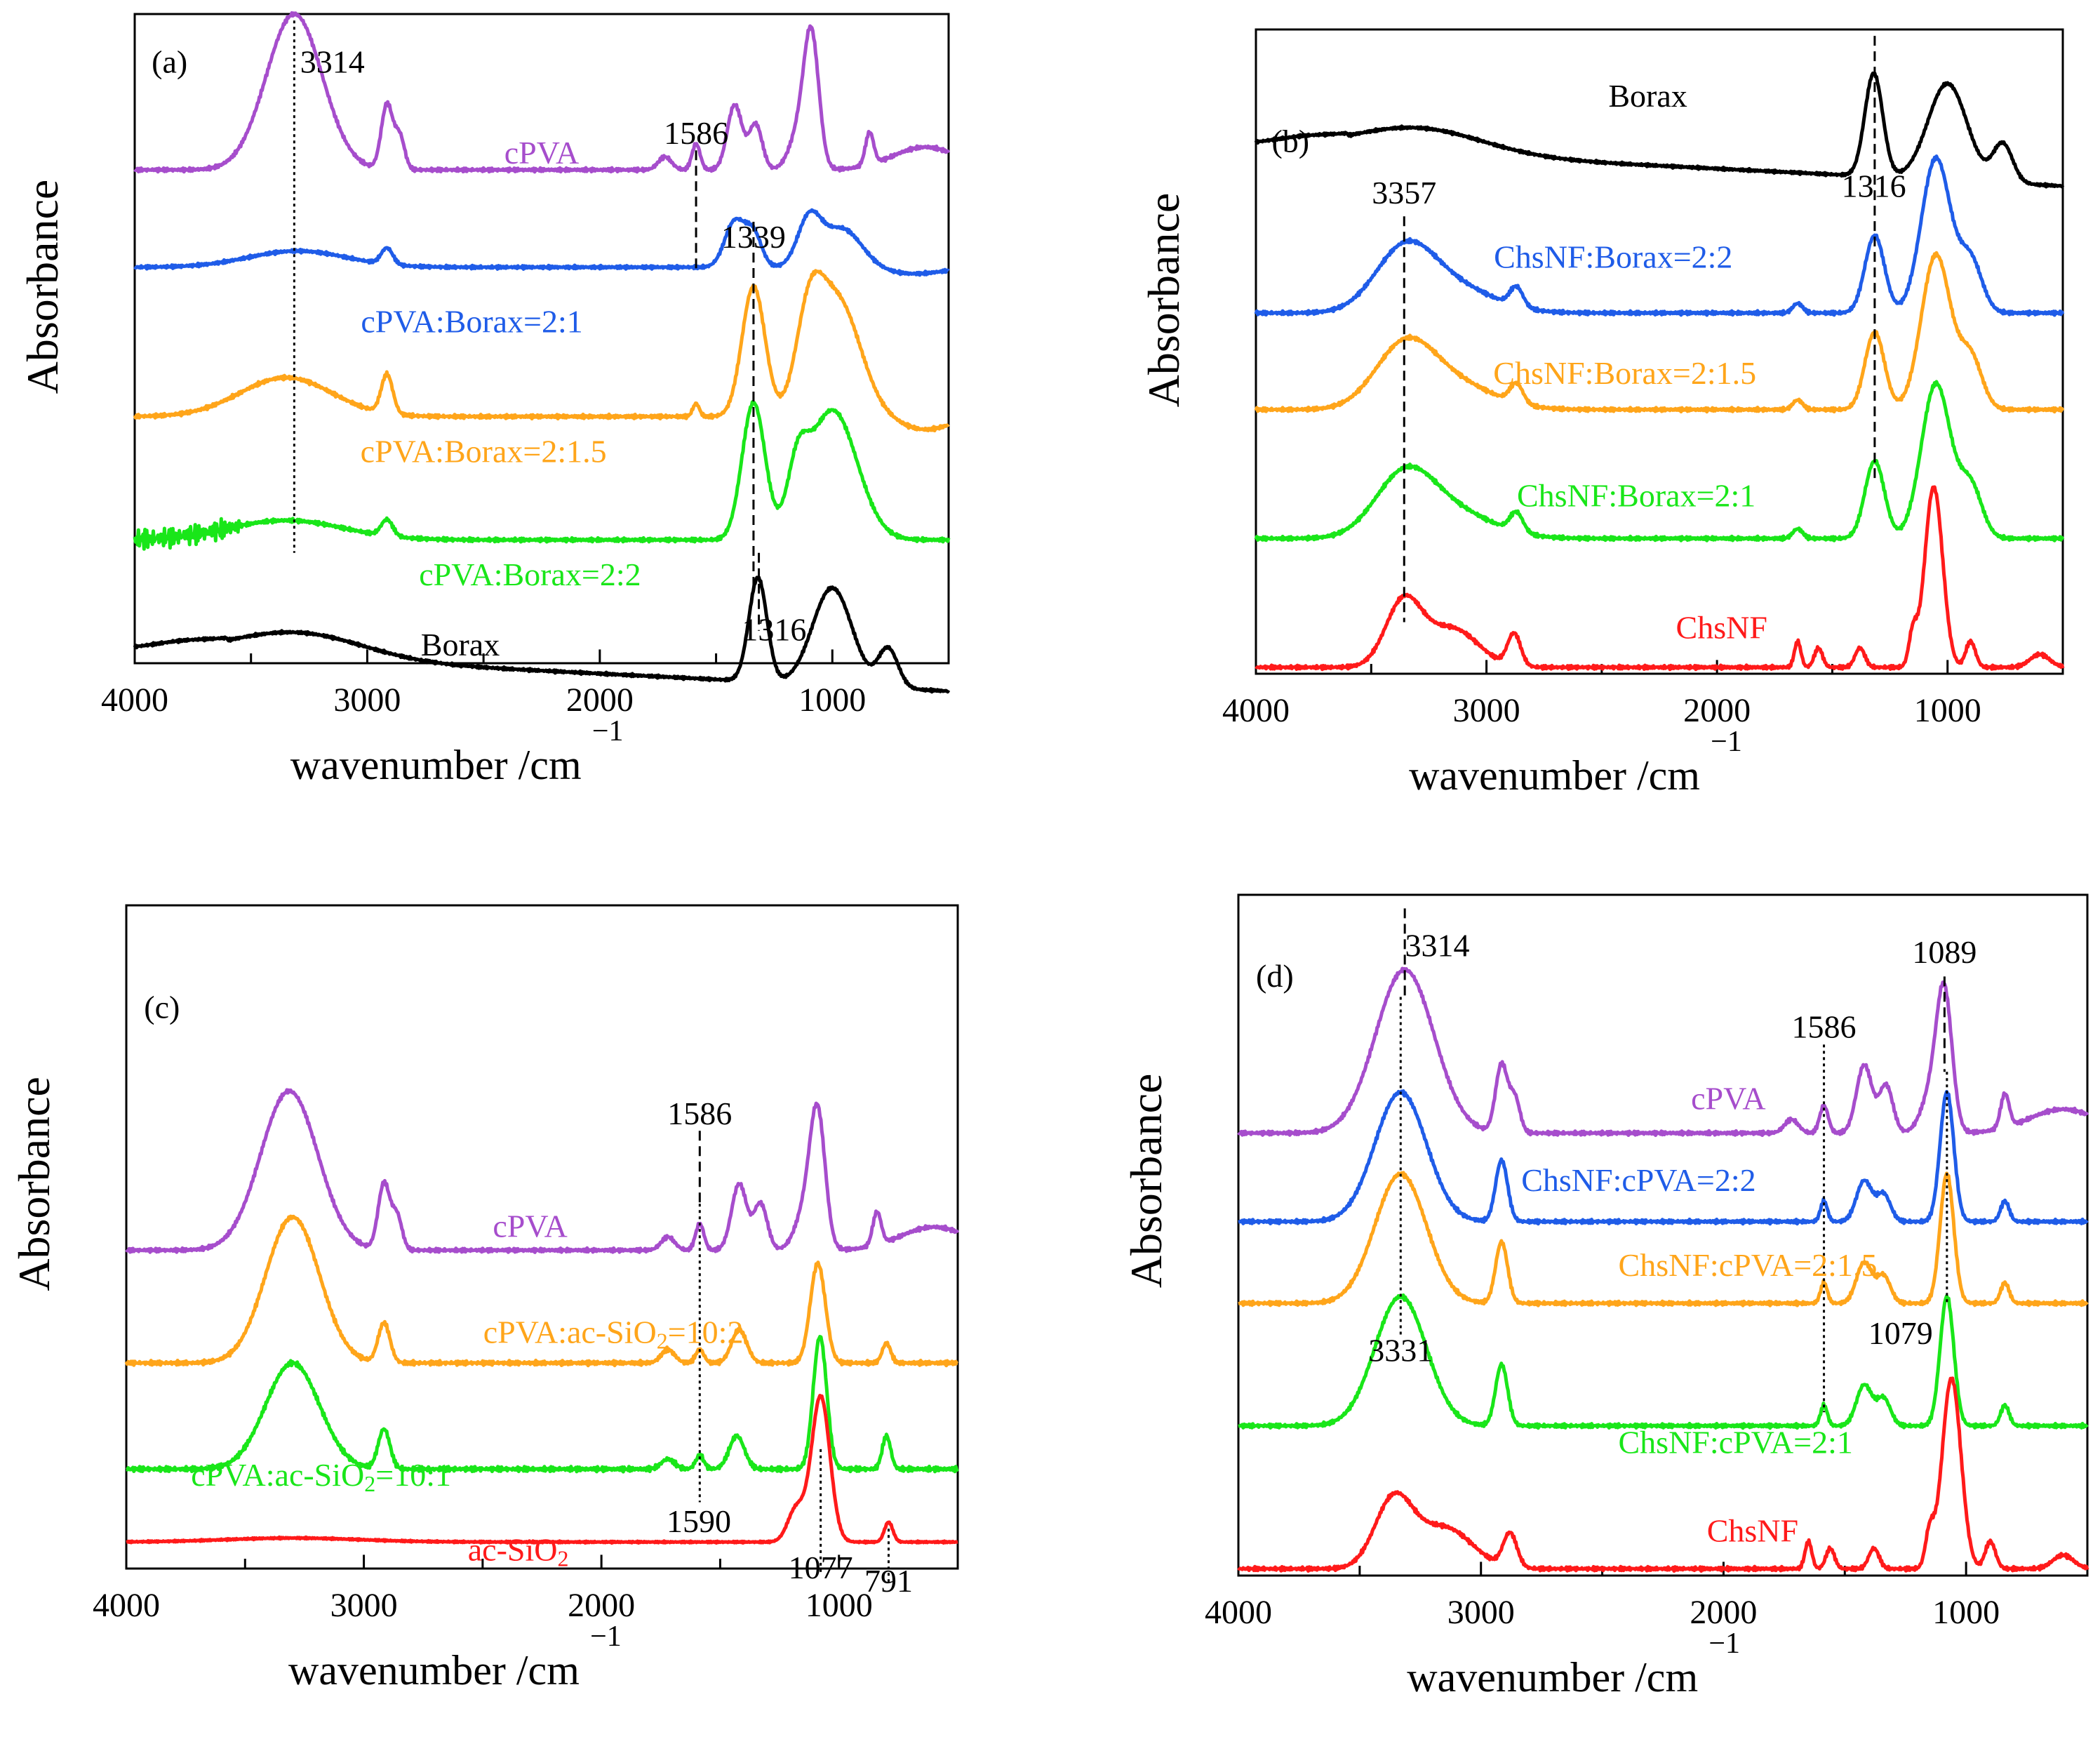  What do you see at coordinates (1636, 495) in the screenshot?
I see `annotation-label: ChsNF:Borax=2:1` at bounding box center [1636, 495].